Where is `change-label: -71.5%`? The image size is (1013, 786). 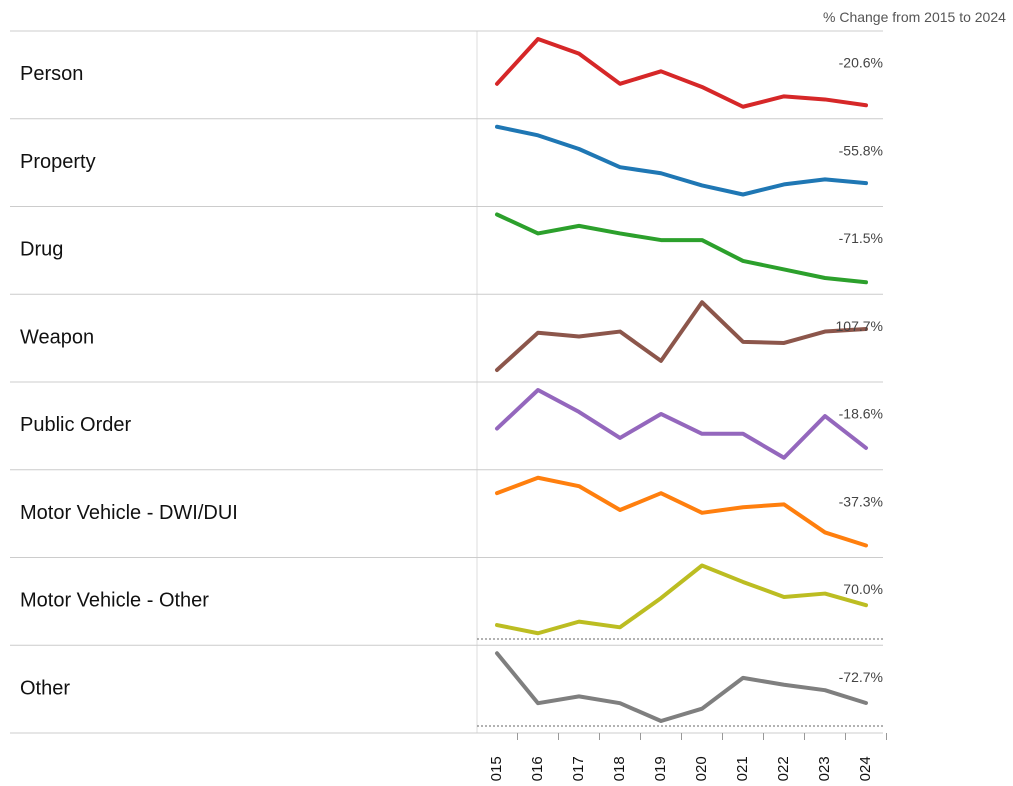
change-label: -71.5% is located at coordinates (861, 238).